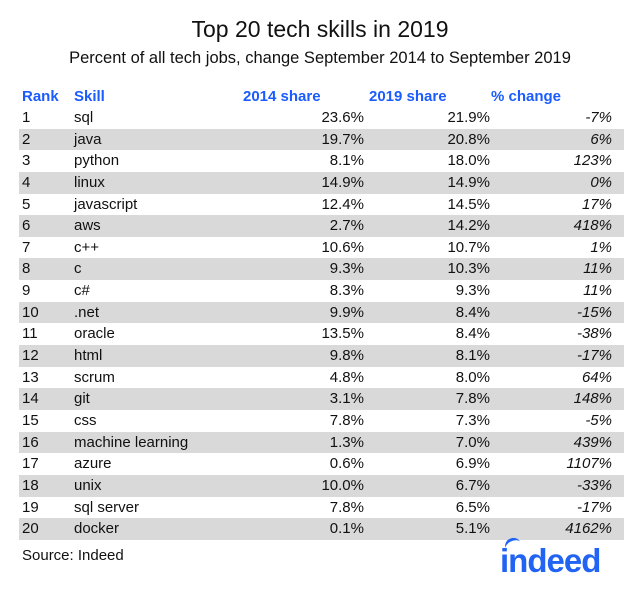 The width and height of the screenshot is (640, 596). What do you see at coordinates (601, 139) in the screenshot?
I see `cell-pct-change: 6%` at bounding box center [601, 139].